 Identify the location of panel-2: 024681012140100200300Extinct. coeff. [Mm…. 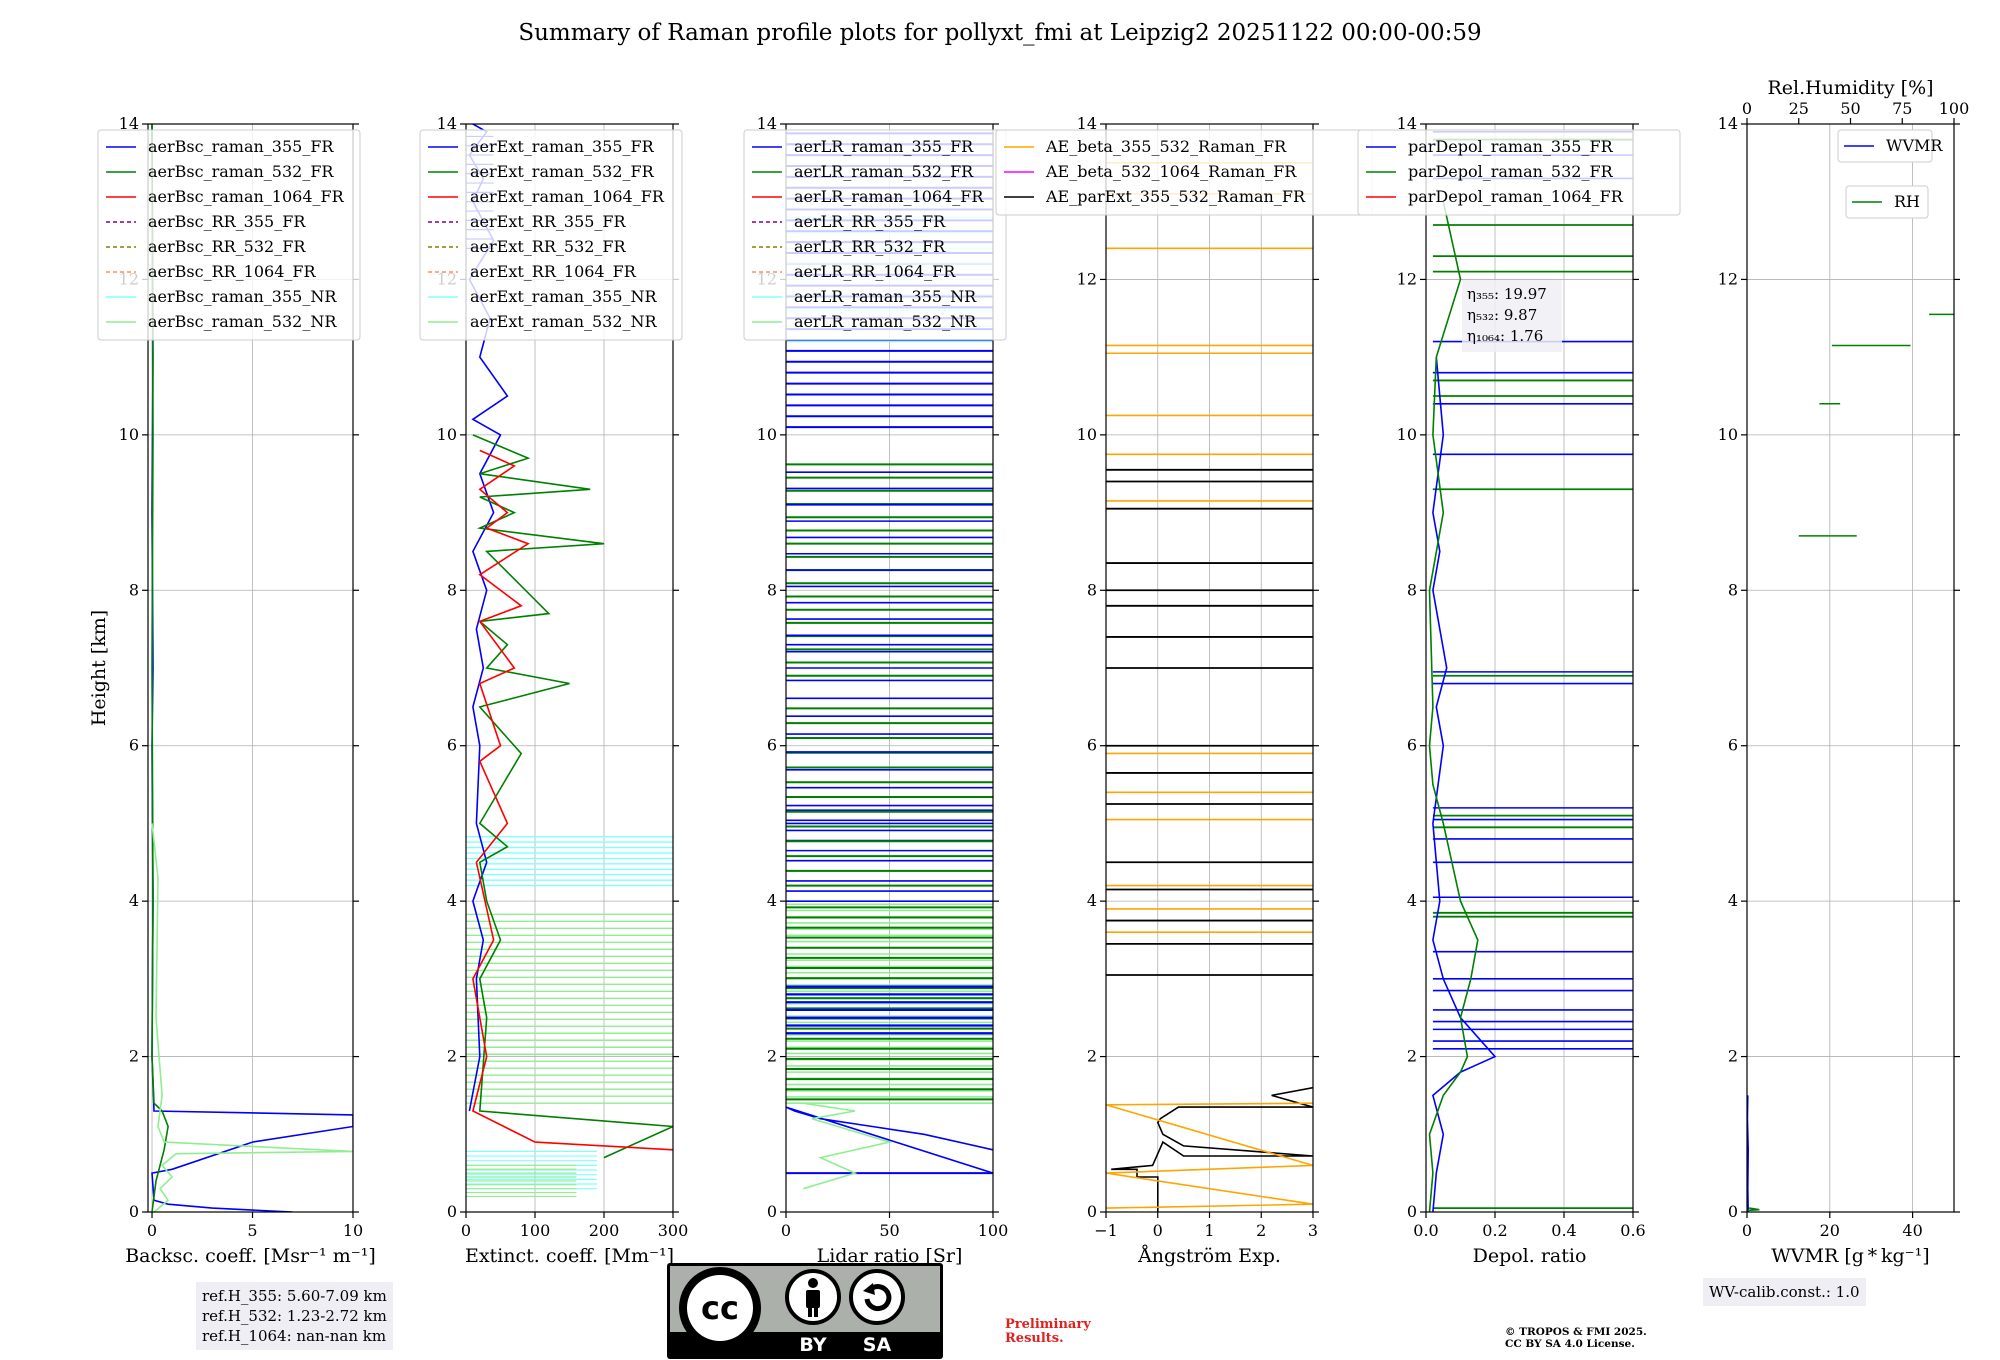
(554, 690).